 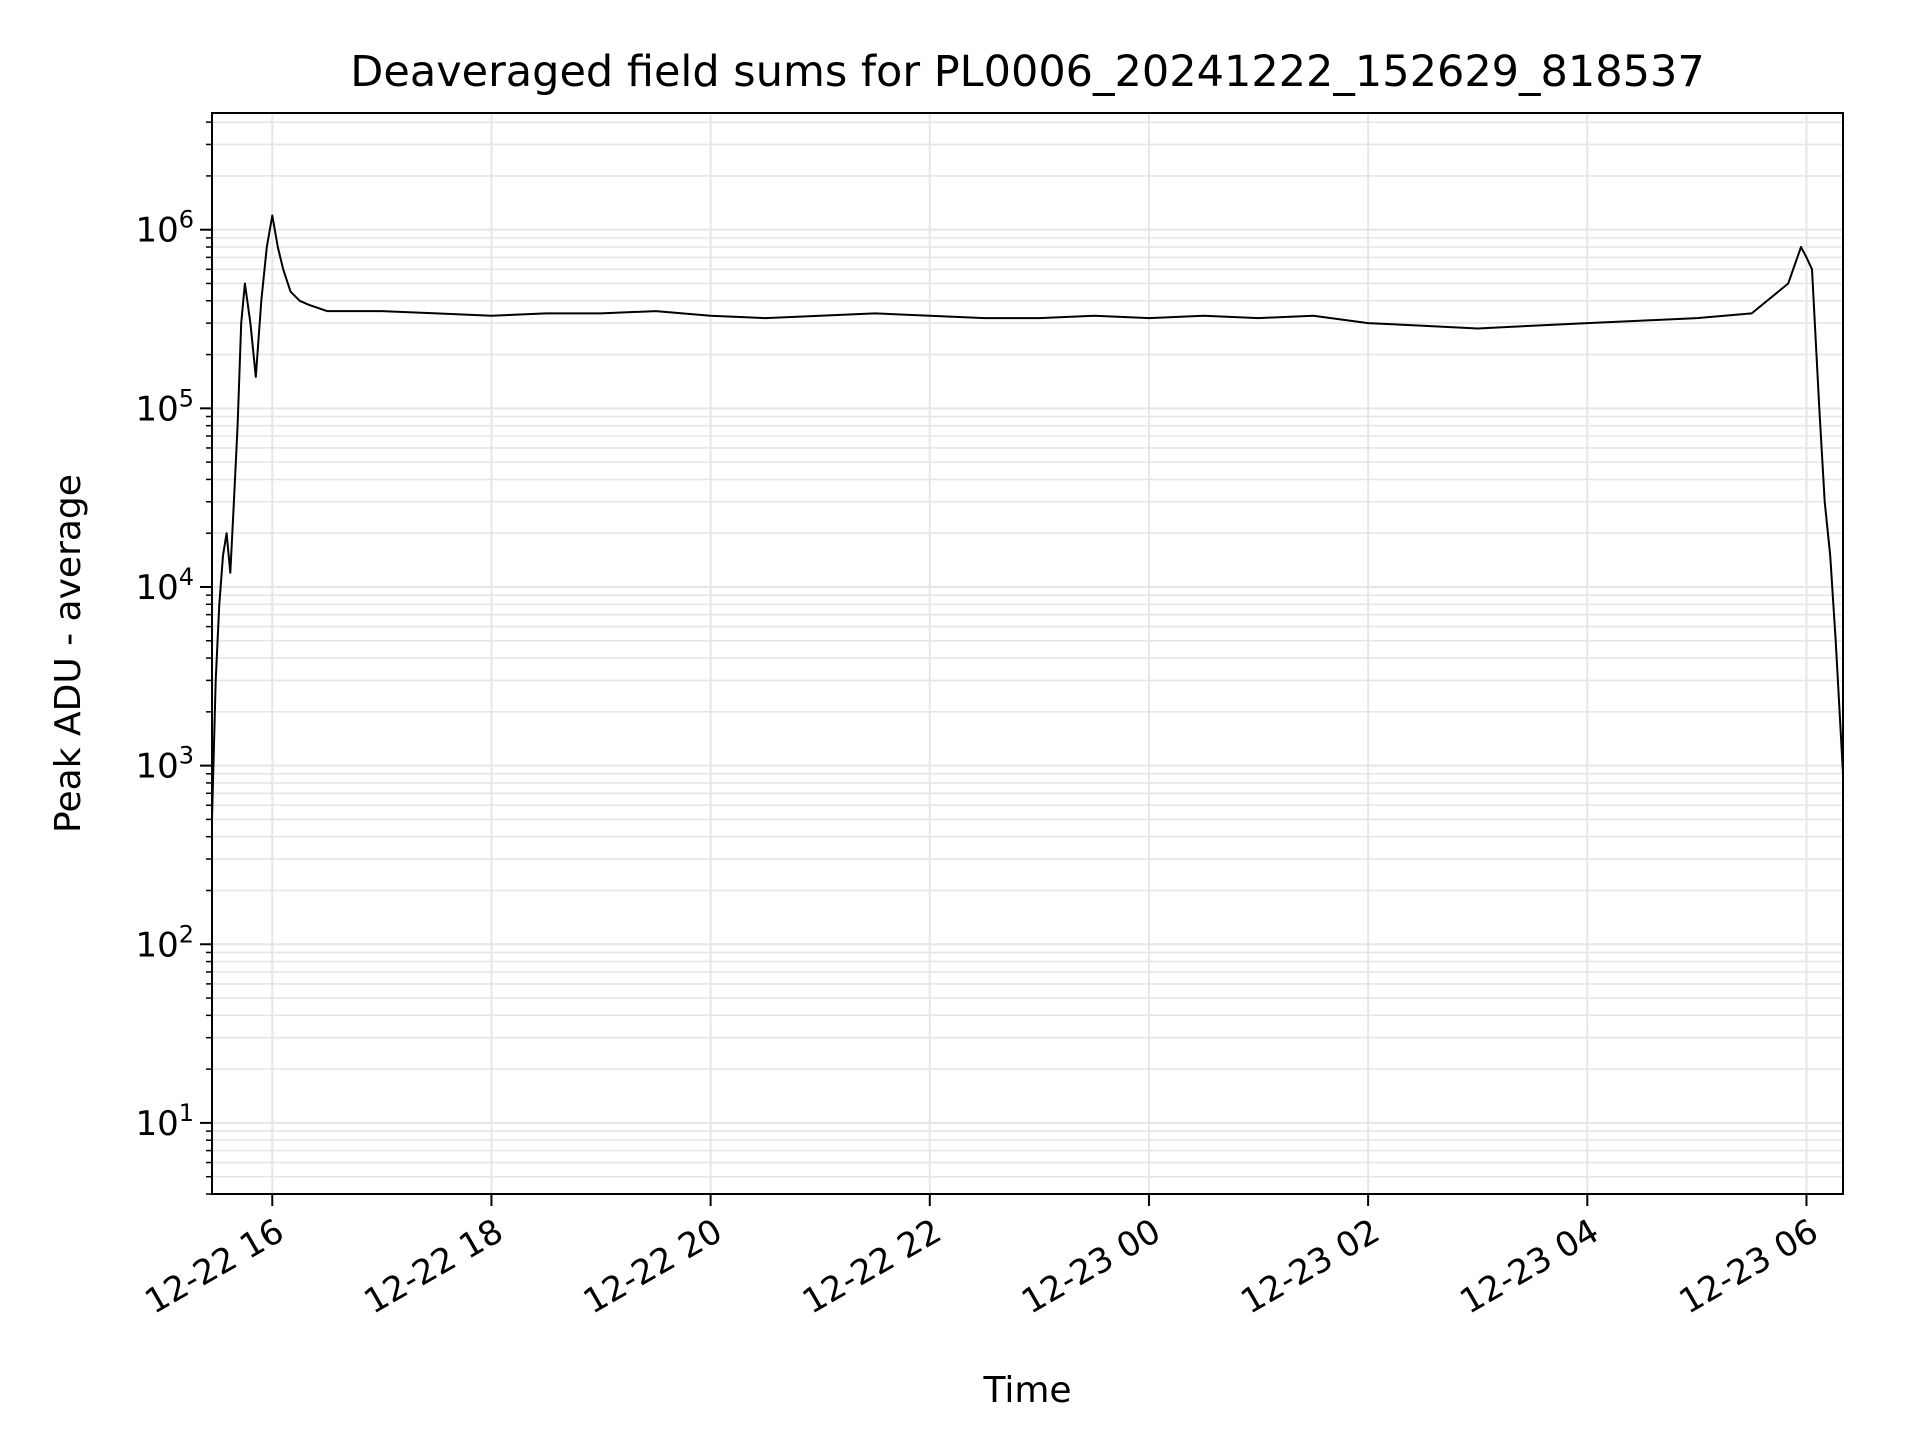 I want to click on y-tick-label: 10⁶, so click(x=164, y=228).